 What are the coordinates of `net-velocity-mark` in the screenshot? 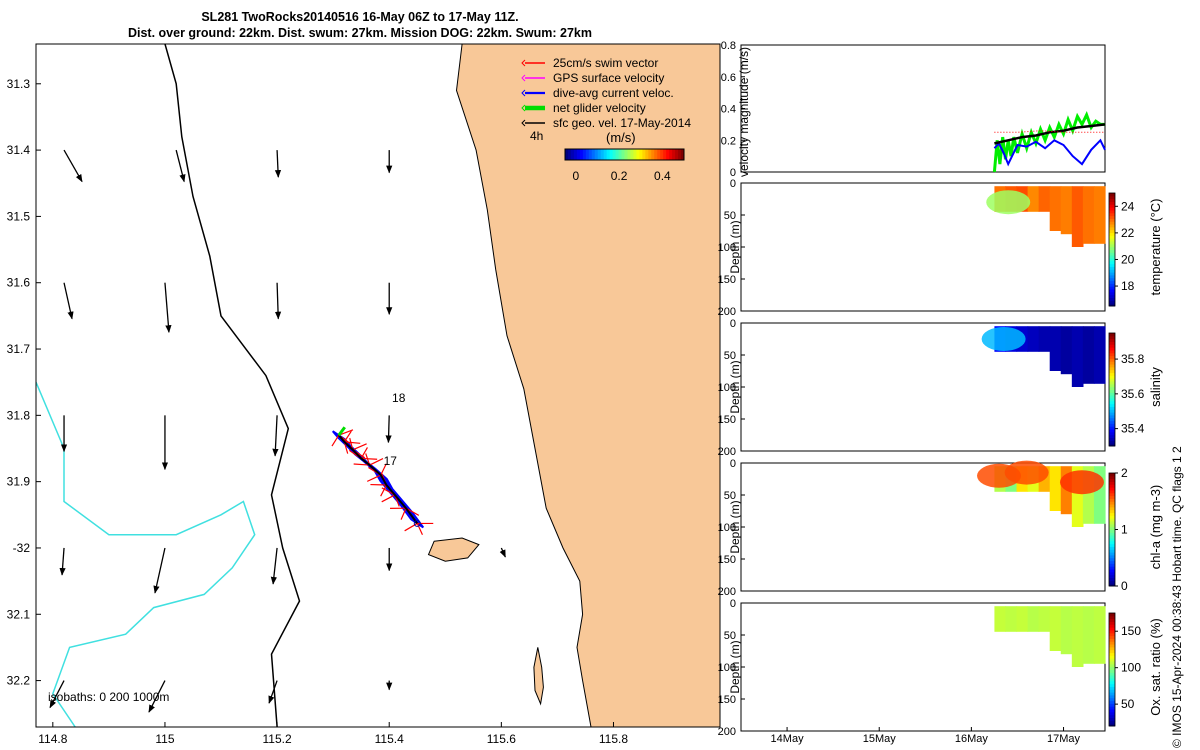 It's located at (341, 431).